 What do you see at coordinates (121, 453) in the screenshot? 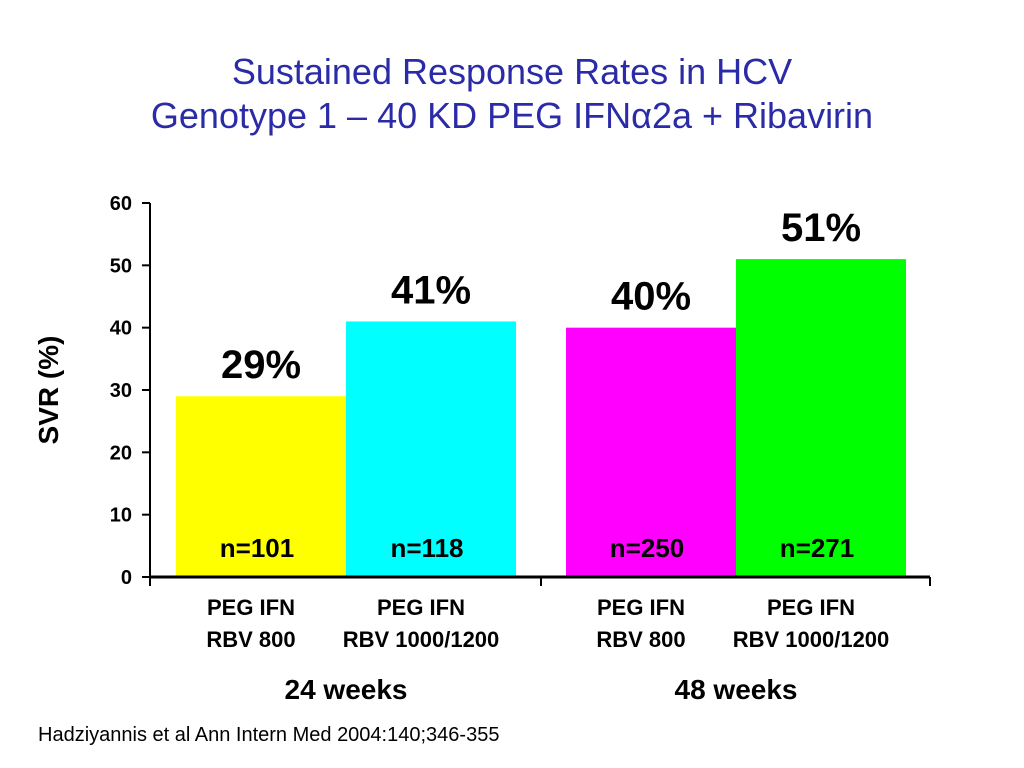
I see `y-tick-label: 20` at bounding box center [121, 453].